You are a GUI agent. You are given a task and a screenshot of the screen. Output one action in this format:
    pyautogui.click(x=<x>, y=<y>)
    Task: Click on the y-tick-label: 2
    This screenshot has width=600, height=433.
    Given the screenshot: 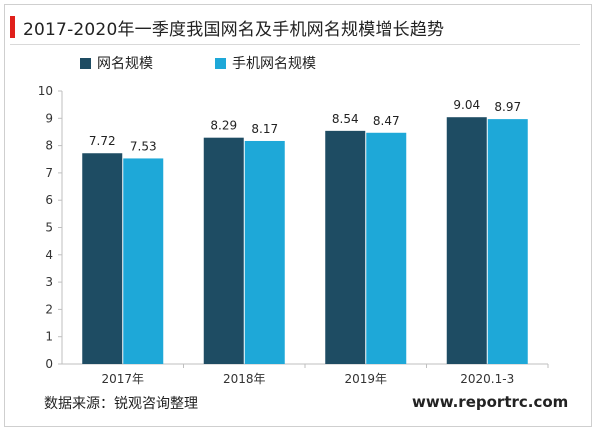 What is the action you would take?
    pyautogui.click(x=49, y=309)
    